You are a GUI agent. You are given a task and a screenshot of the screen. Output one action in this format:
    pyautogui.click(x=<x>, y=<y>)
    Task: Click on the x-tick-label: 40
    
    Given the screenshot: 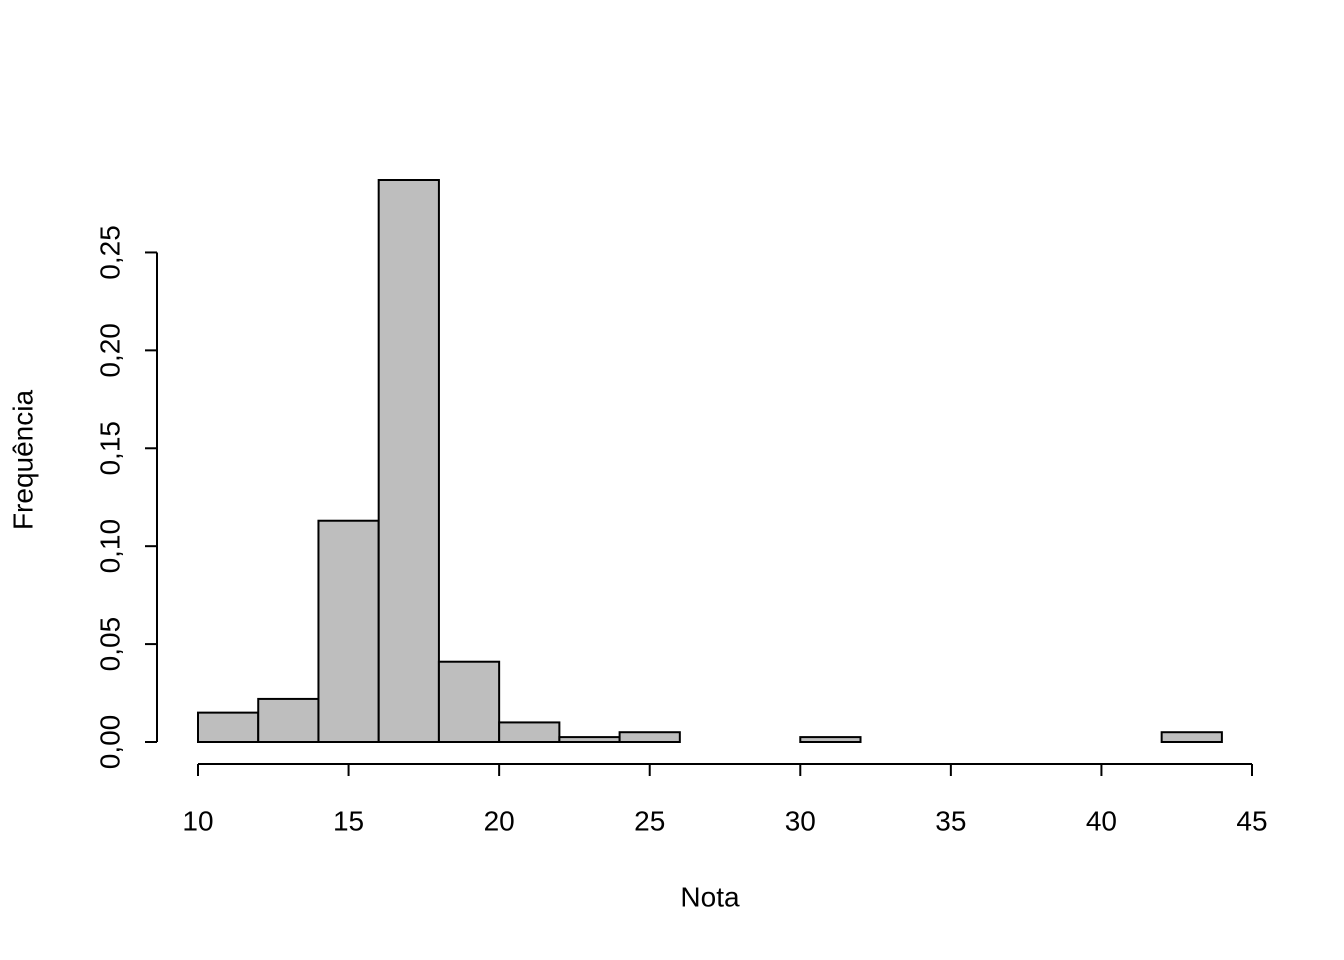 What is the action you would take?
    pyautogui.click(x=1101, y=820)
    